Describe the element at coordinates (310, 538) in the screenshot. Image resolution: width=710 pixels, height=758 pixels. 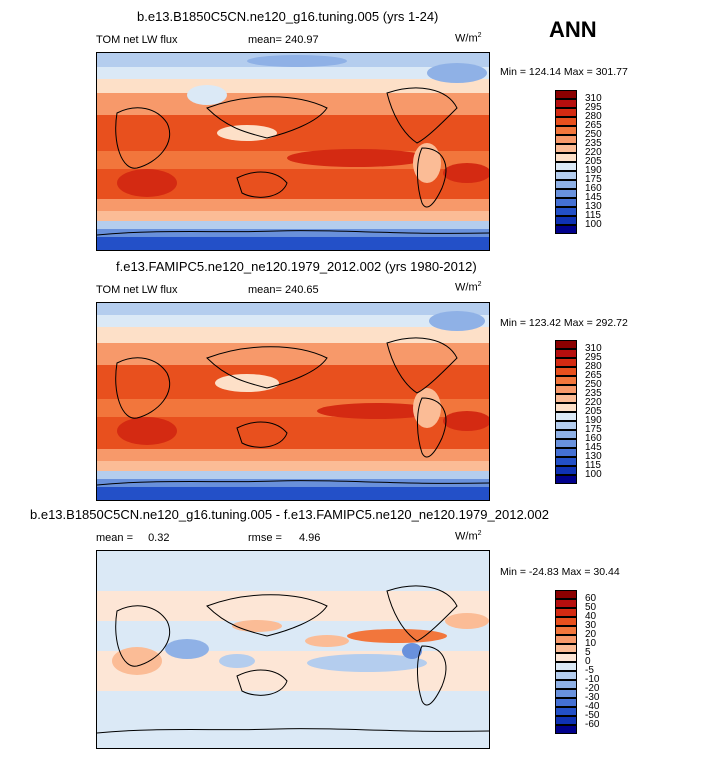
I see `panel3-rmse-value: 4.96` at that location.